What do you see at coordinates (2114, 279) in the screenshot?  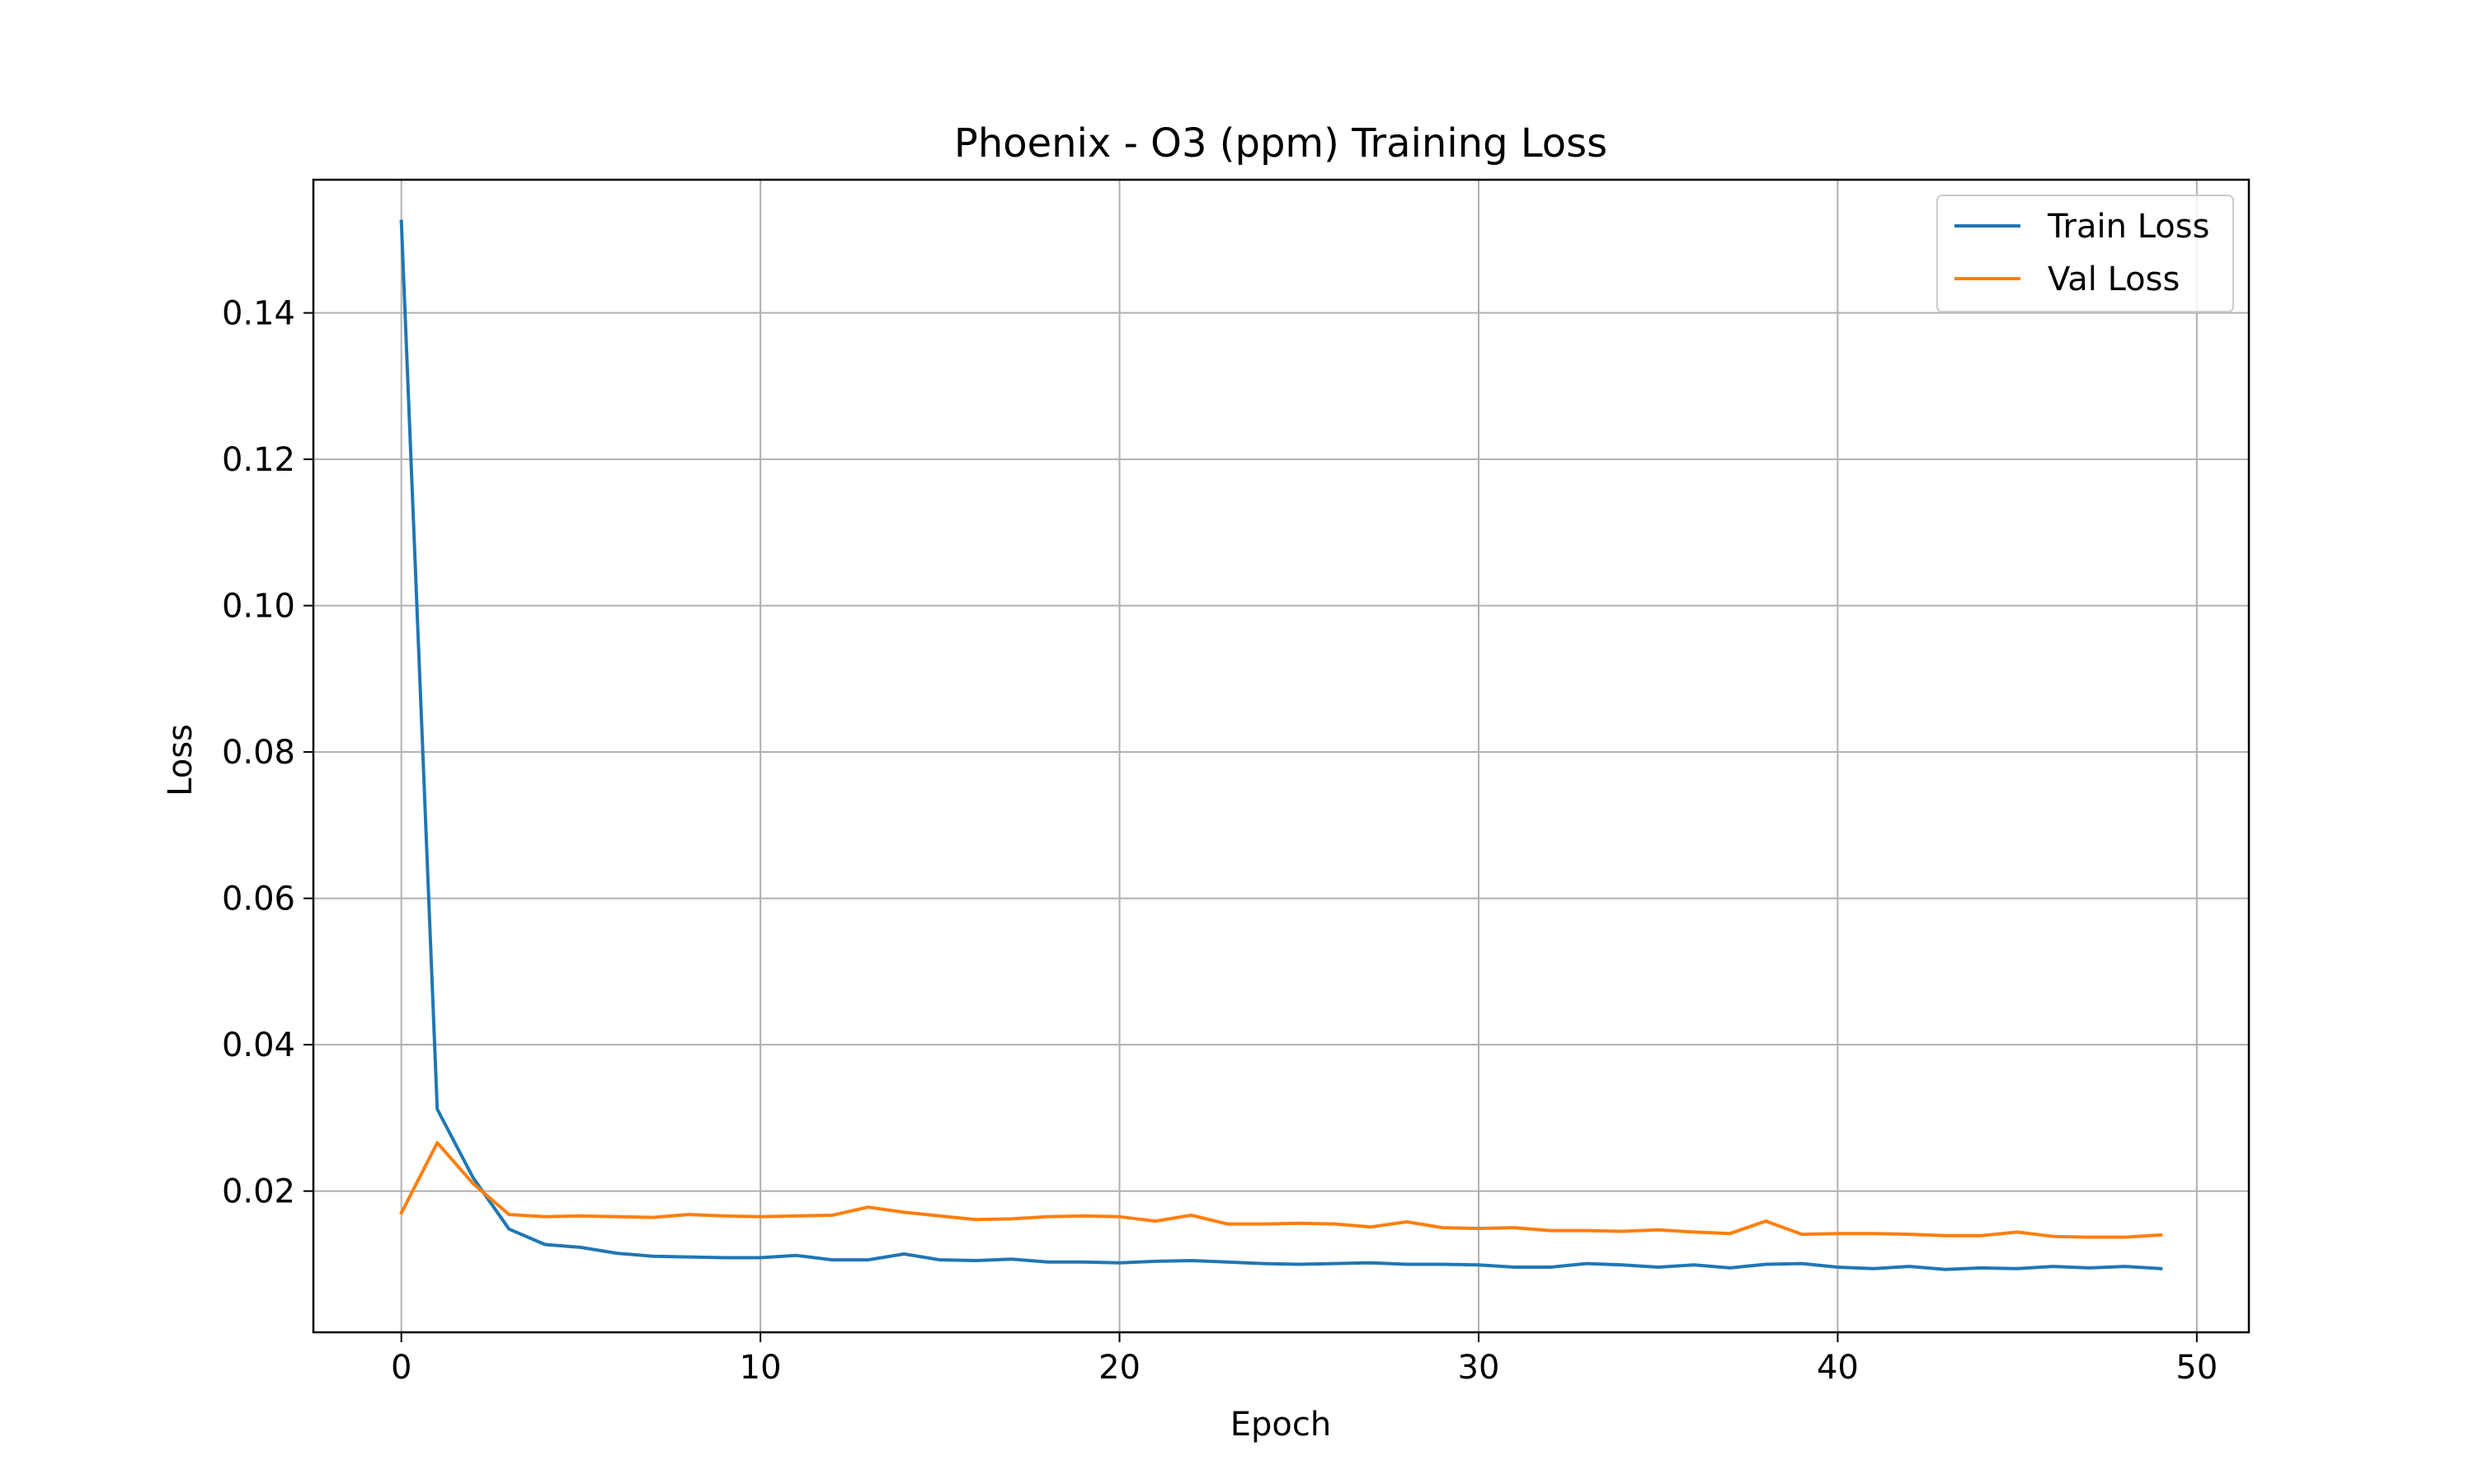 I see `legend-val-loss-label: Val Loss` at bounding box center [2114, 279].